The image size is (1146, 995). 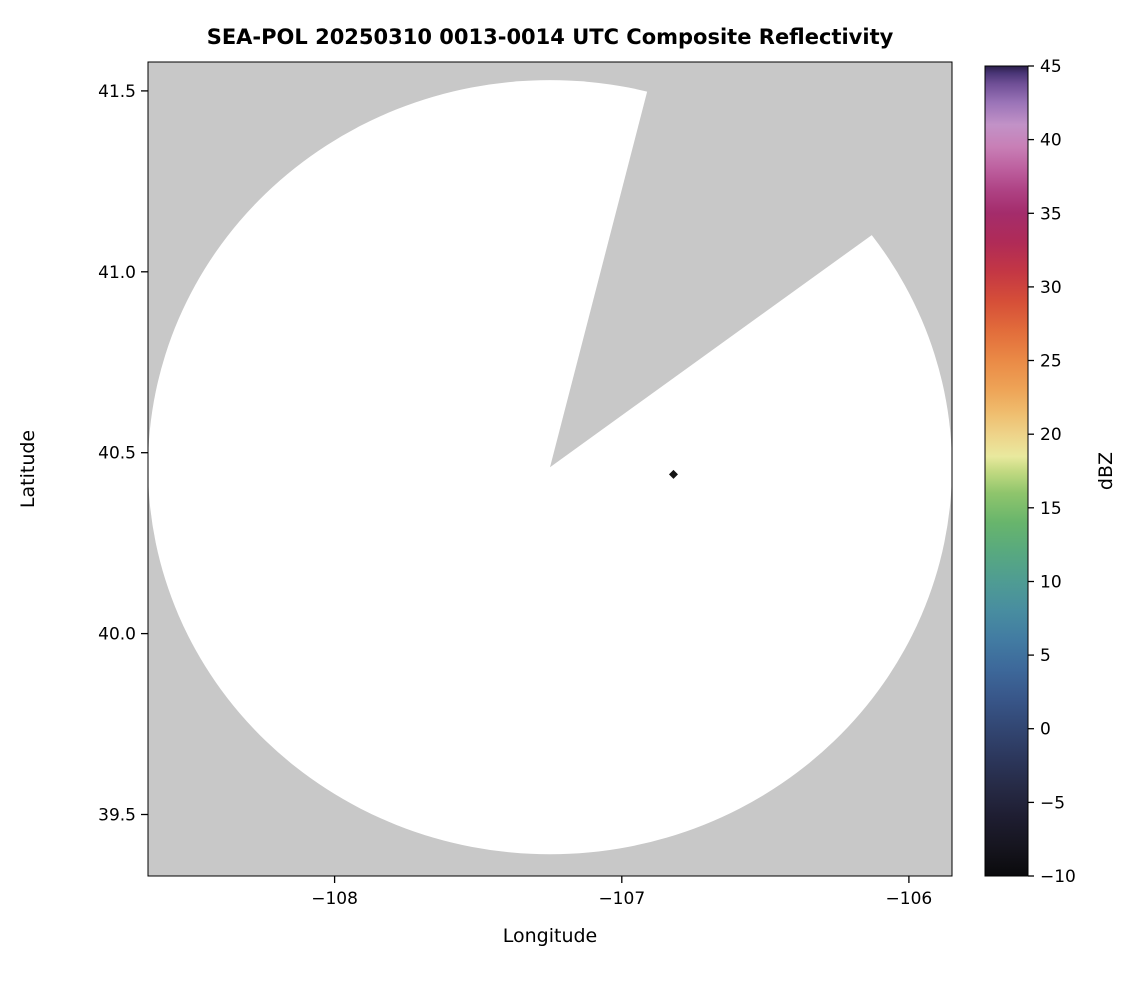 I want to click on y-tick-label: 39.5, so click(x=117, y=816).